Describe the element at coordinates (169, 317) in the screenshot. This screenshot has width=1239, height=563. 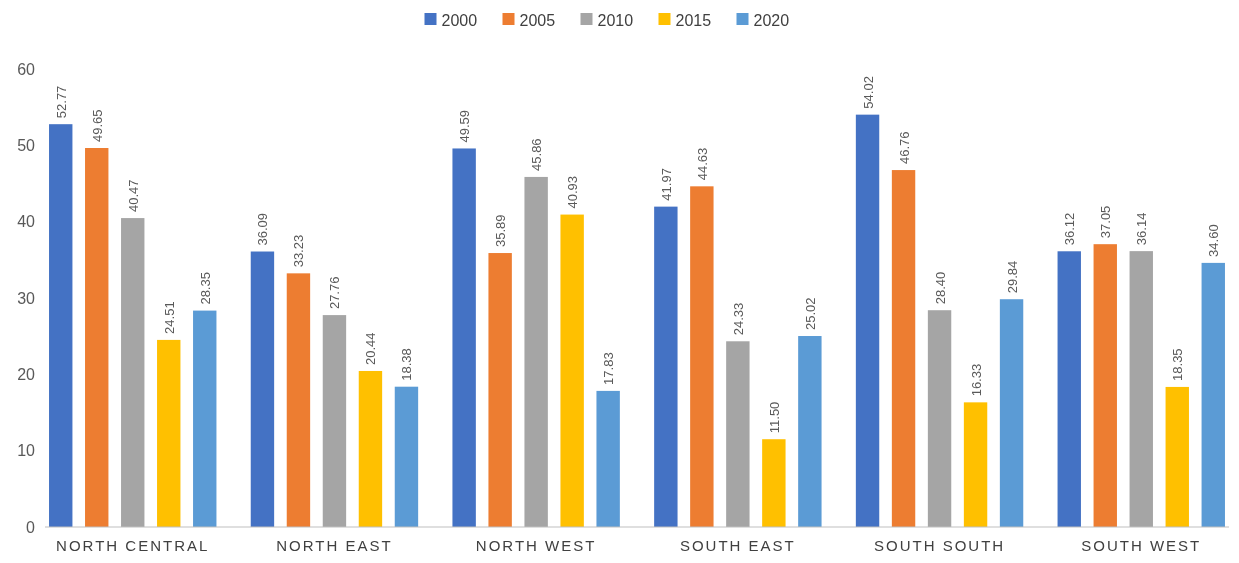
I see `data-label: 24.51` at that location.